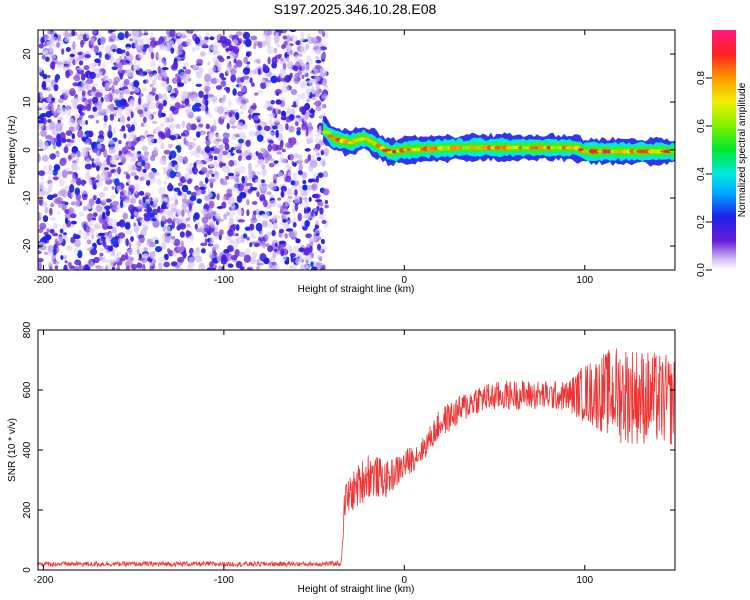  Describe the element at coordinates (355, 9) in the screenshot. I see `figure-title: S197.2025.346.10.28.E08` at that location.